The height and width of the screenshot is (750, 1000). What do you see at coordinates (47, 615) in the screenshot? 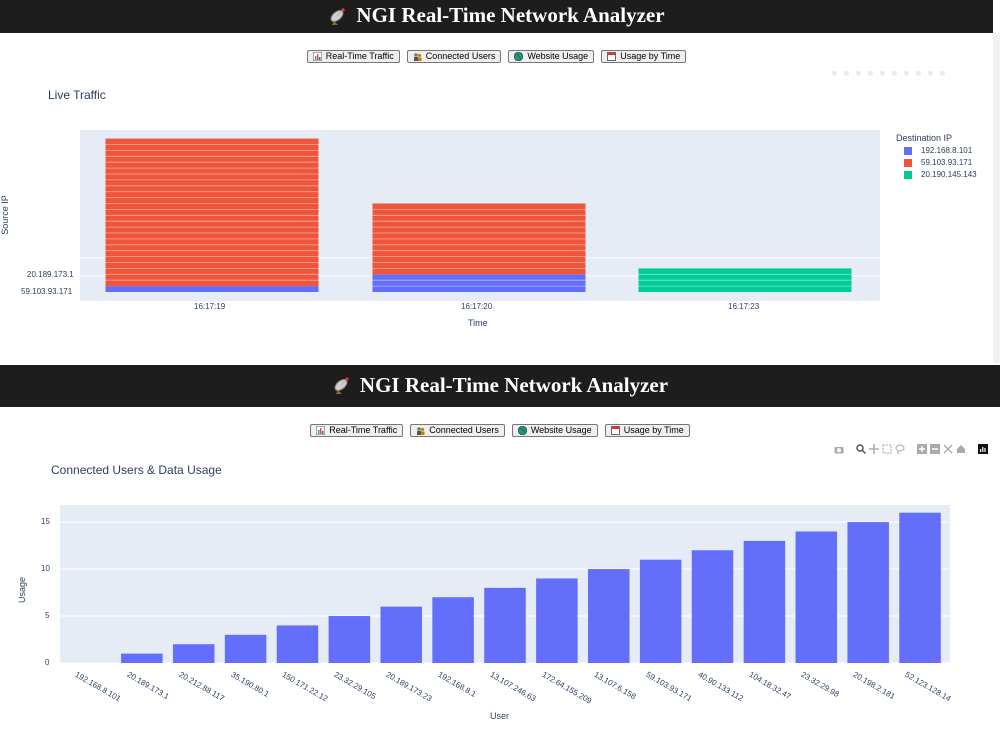
I see `connected-users-y-tick: 5` at bounding box center [47, 615].